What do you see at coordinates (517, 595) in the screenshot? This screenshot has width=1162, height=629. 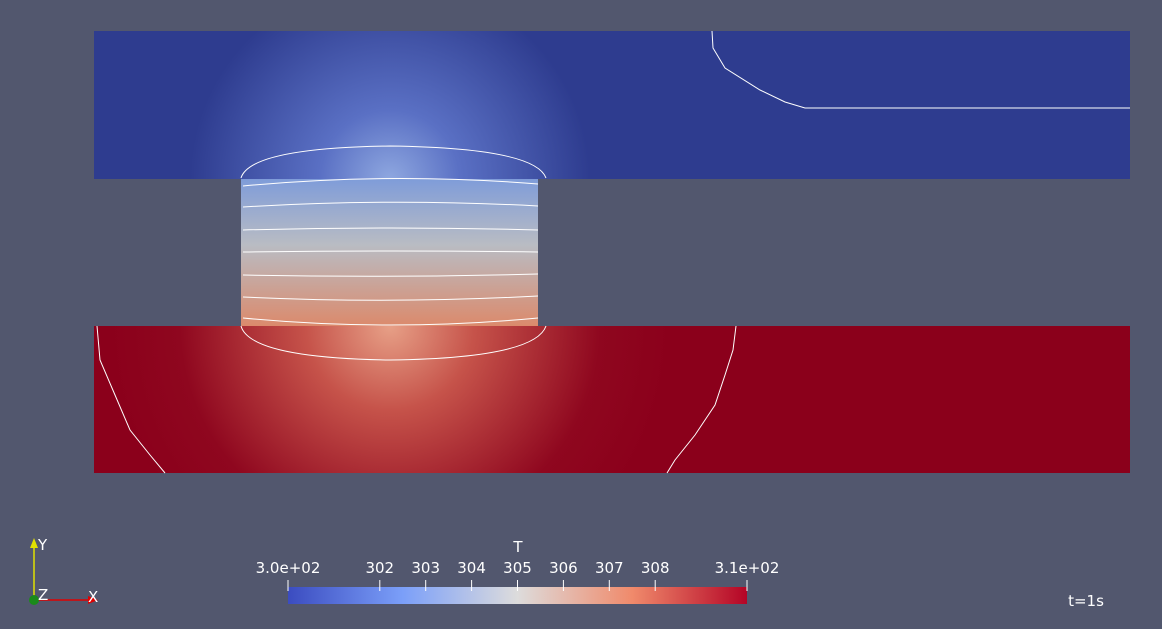 I see `color-bar-gradient` at bounding box center [517, 595].